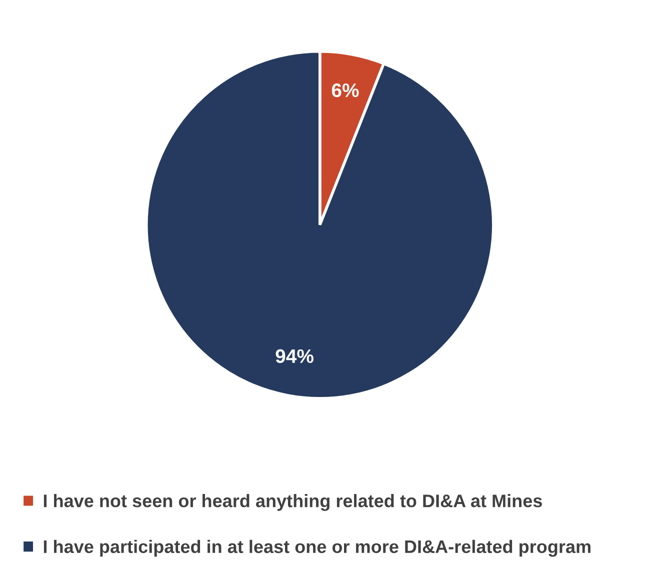 This screenshot has height=573, width=663. Describe the element at coordinates (293, 502) in the screenshot. I see `legend-label: I have not seen or heard anything related to DI&A at Mines` at that location.